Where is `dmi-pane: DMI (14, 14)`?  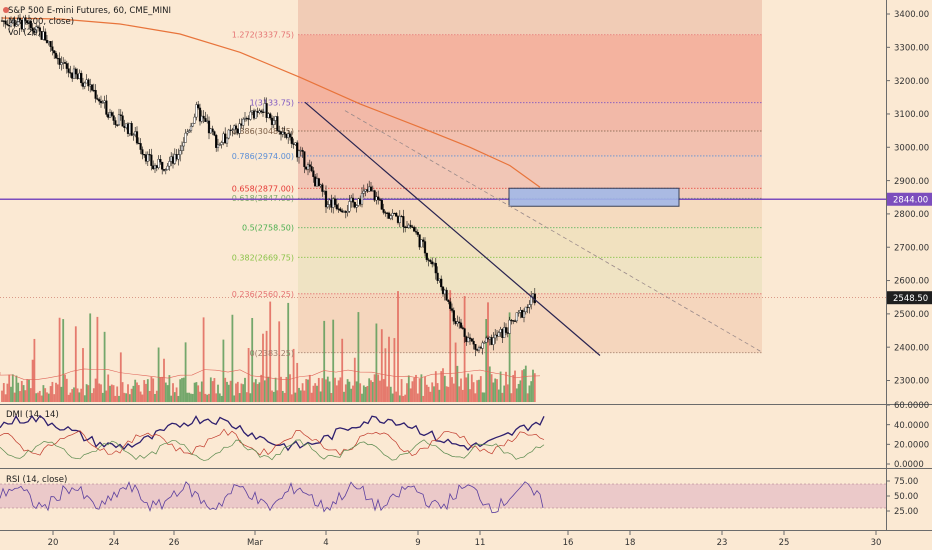 dmi-pane: DMI (14, 14) is located at coordinates (272, 435).